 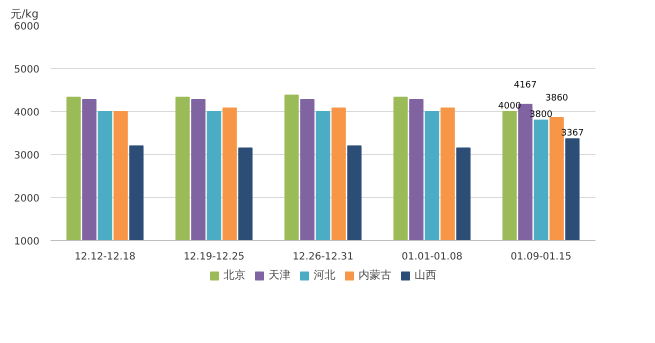 I want to click on legend-label: 天津, so click(x=279, y=275).